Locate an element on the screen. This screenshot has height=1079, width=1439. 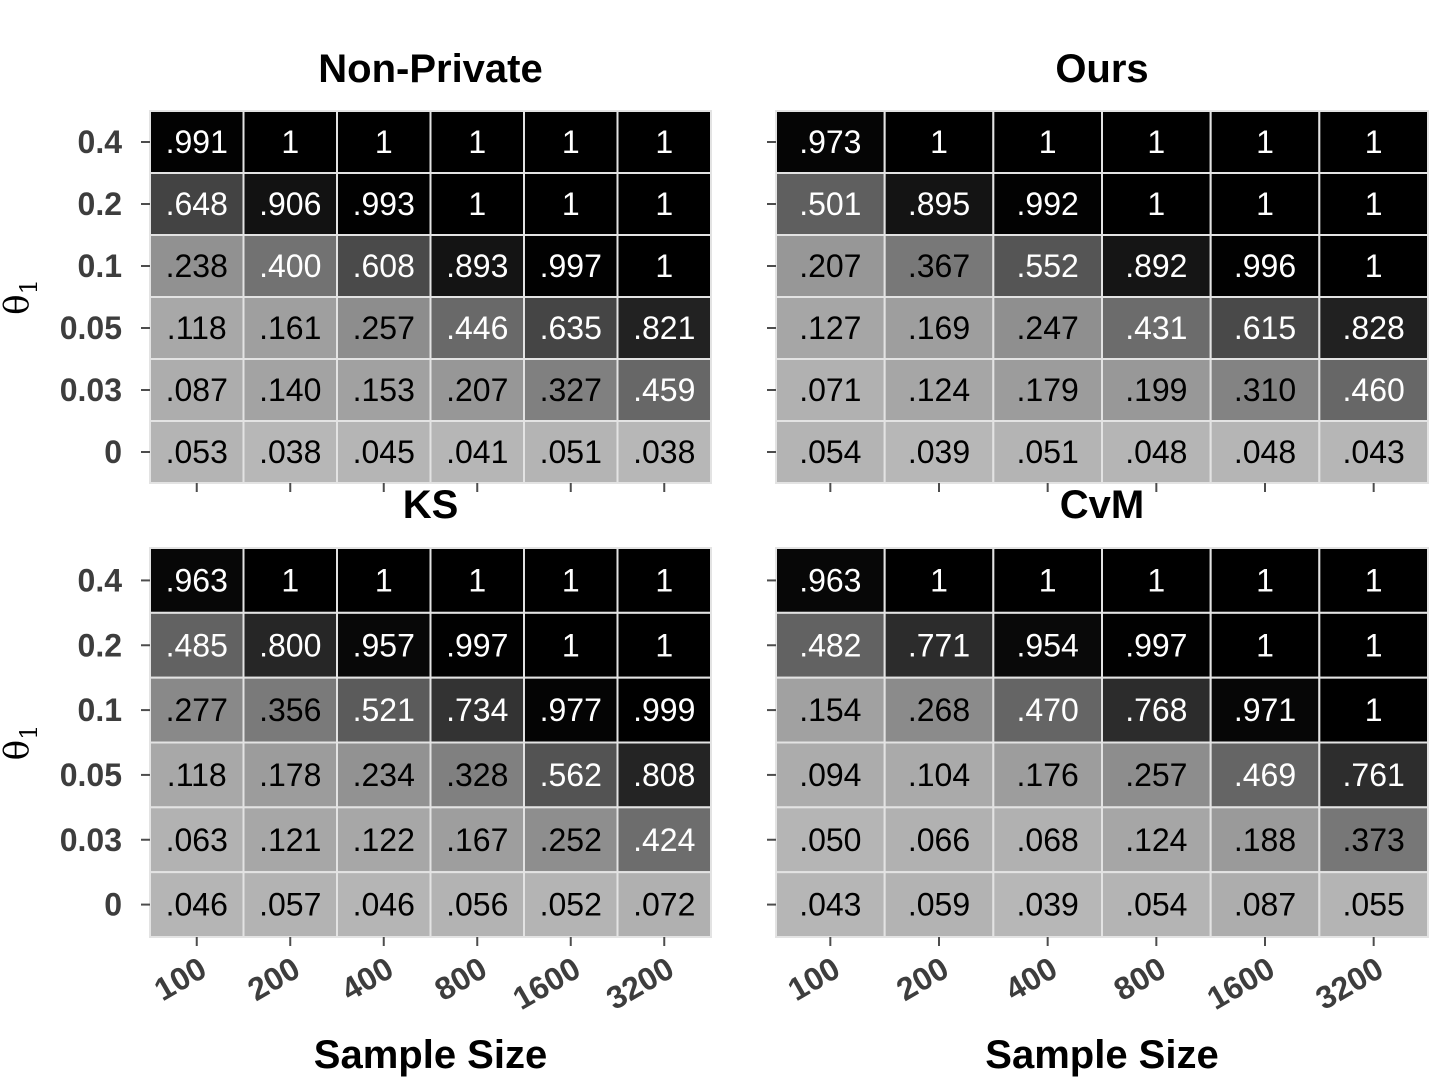
cell-label: .327 is located at coordinates (571, 390).